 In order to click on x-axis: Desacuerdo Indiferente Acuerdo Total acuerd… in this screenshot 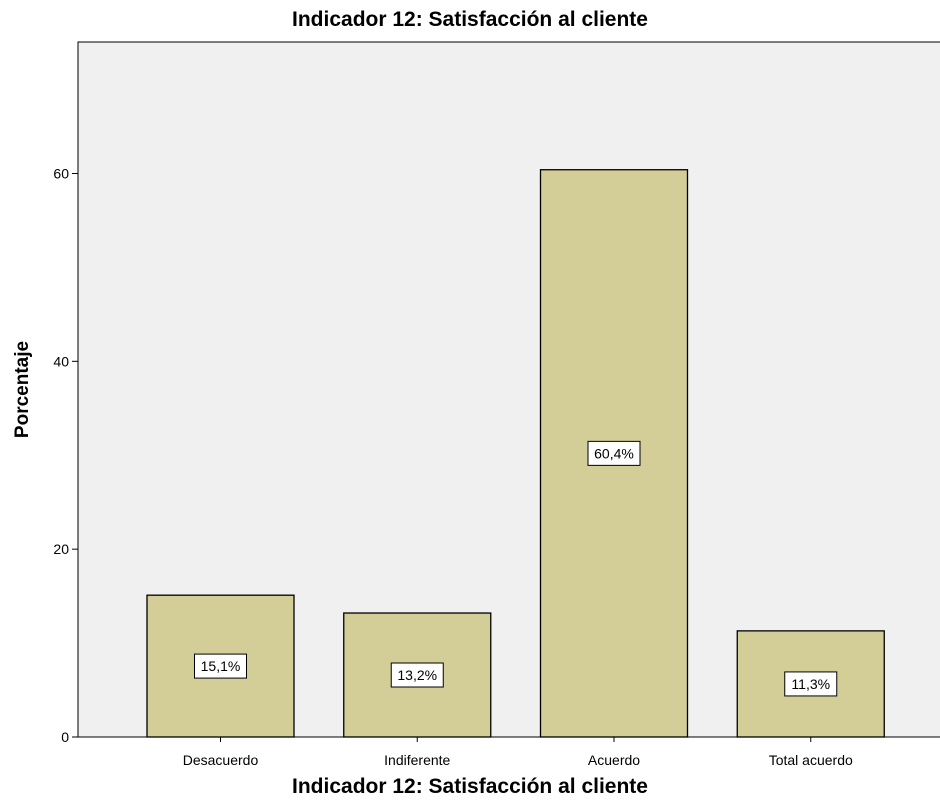, I will do `click(509, 752)`.